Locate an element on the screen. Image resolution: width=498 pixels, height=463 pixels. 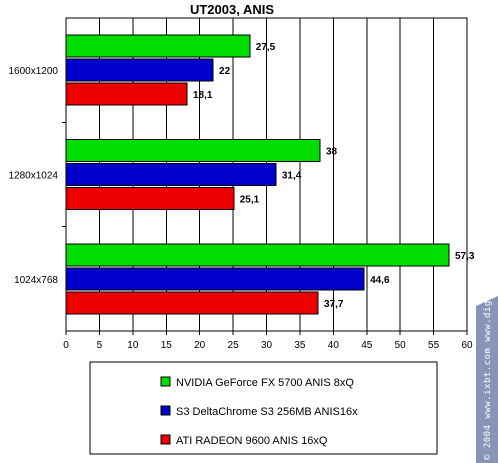
watermark: © 2004 www.ixbt.com www.digit-life.com is located at coordinates (487, 349).